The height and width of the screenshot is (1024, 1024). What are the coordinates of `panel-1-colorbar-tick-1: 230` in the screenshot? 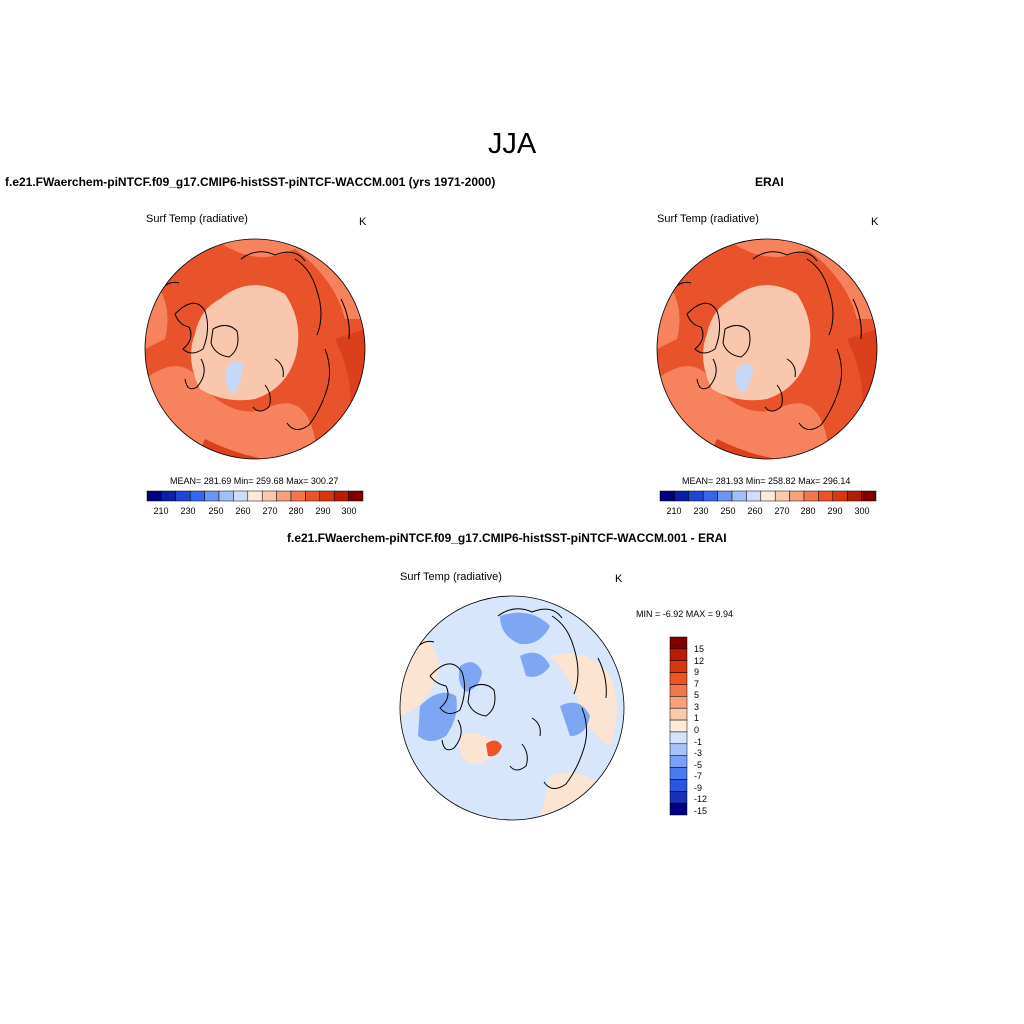 It's located at (188, 511).